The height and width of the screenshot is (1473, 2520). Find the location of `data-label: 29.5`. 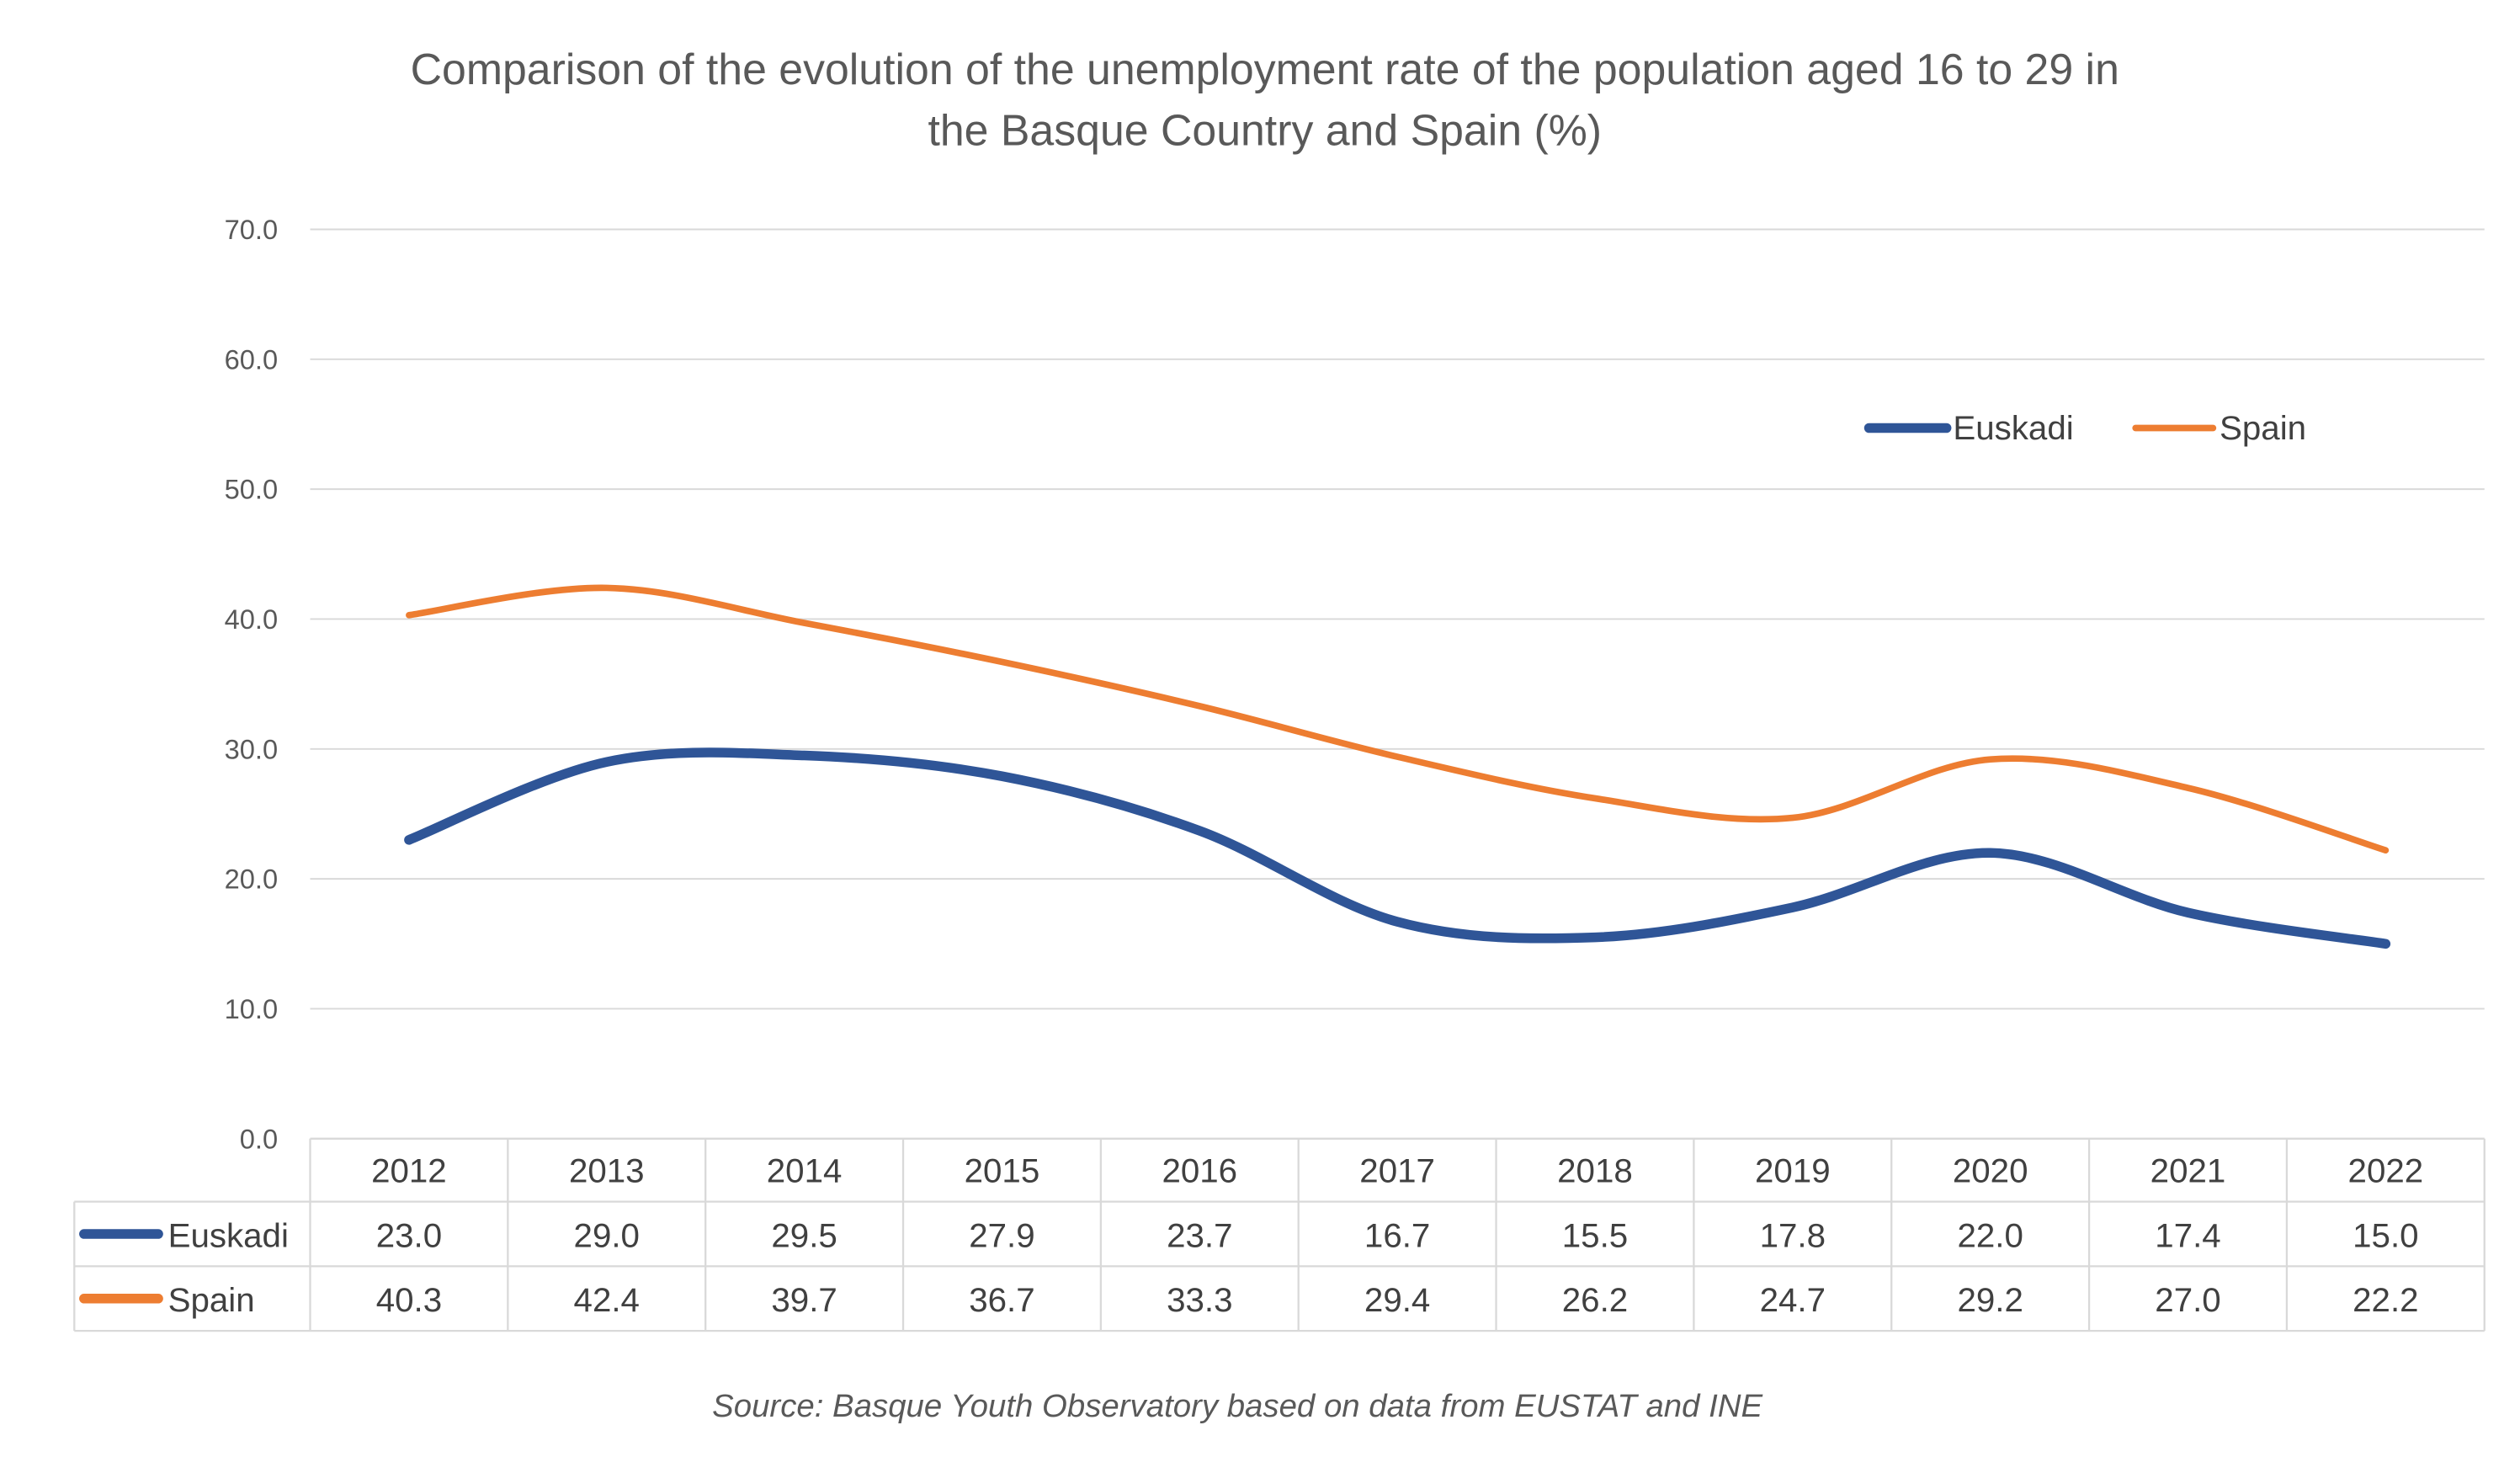

data-label: 29.5 is located at coordinates (804, 1235).